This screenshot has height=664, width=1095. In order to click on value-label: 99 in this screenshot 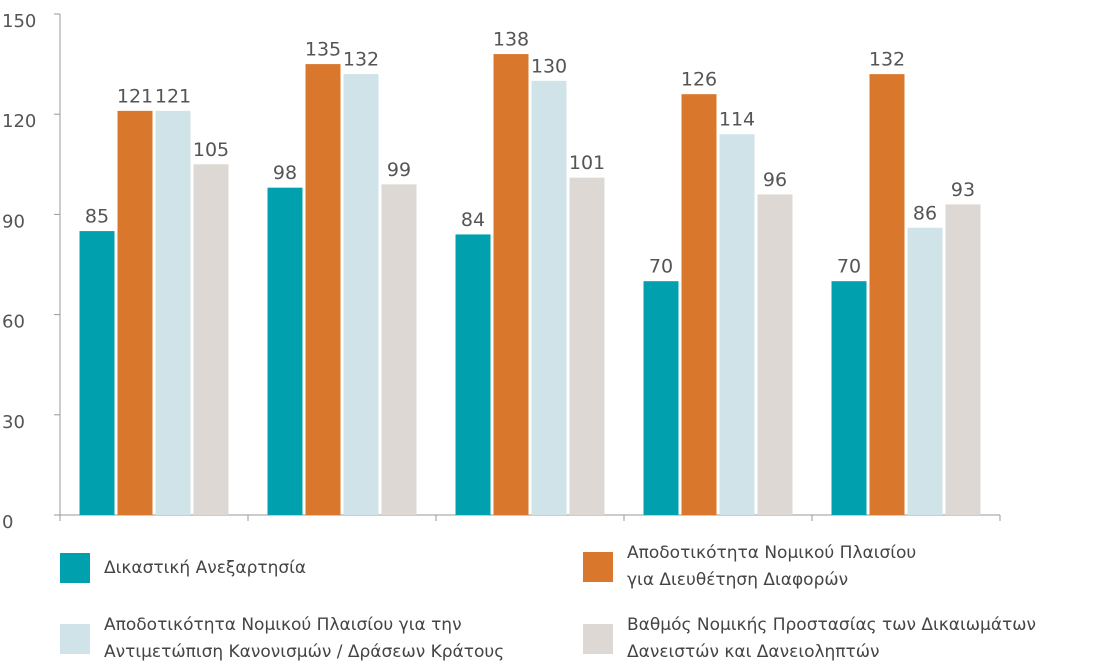, I will do `click(399, 170)`.